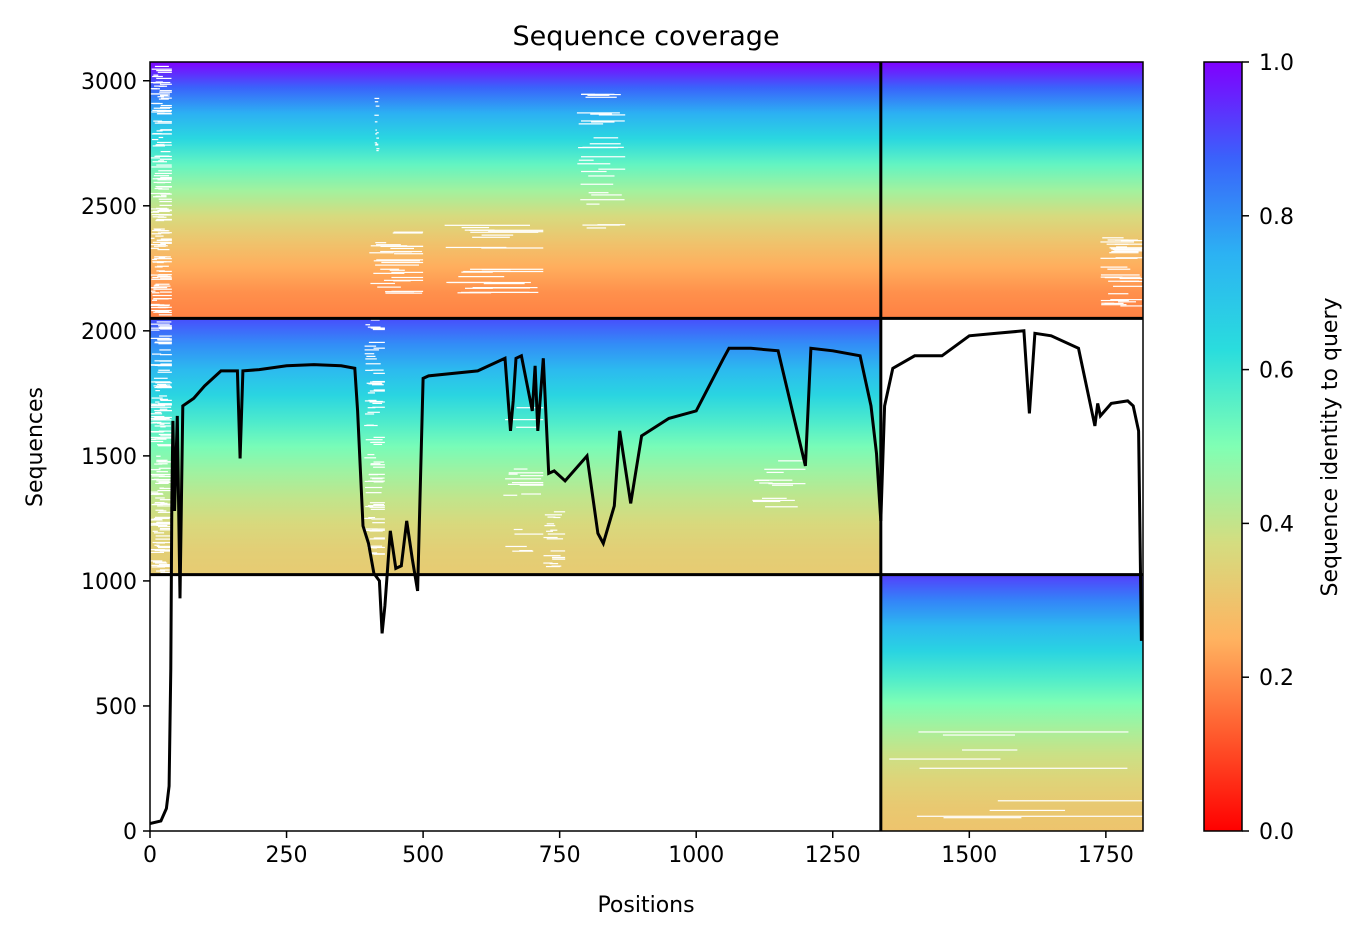 The image size is (1364, 939). I want to click on y-tick-label: 500, so click(116, 707).